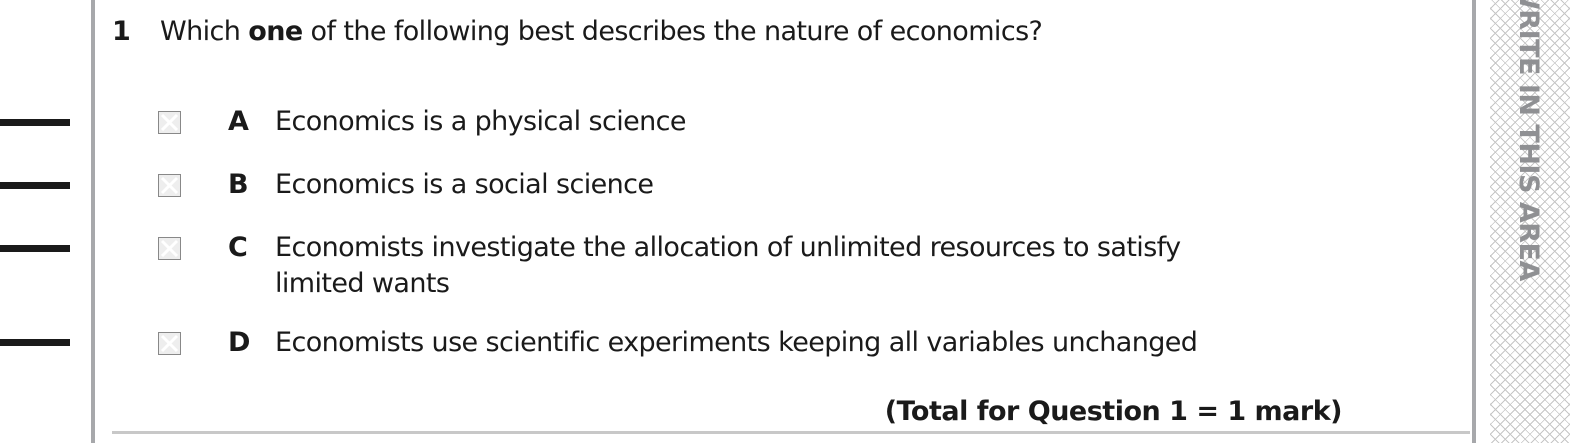 The height and width of the screenshot is (443, 1587). Describe the element at coordinates (93, 221) in the screenshot. I see `left-border` at that location.